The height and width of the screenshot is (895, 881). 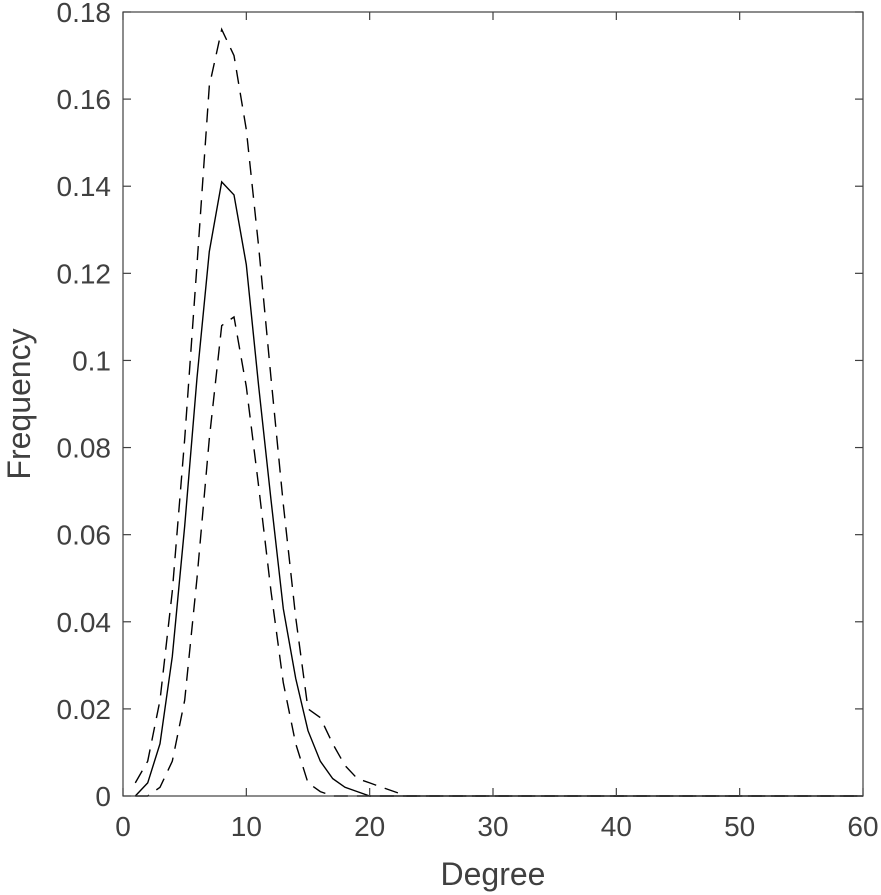 What do you see at coordinates (84, 186) in the screenshot?
I see `y-tick-label: 0.14` at bounding box center [84, 186].